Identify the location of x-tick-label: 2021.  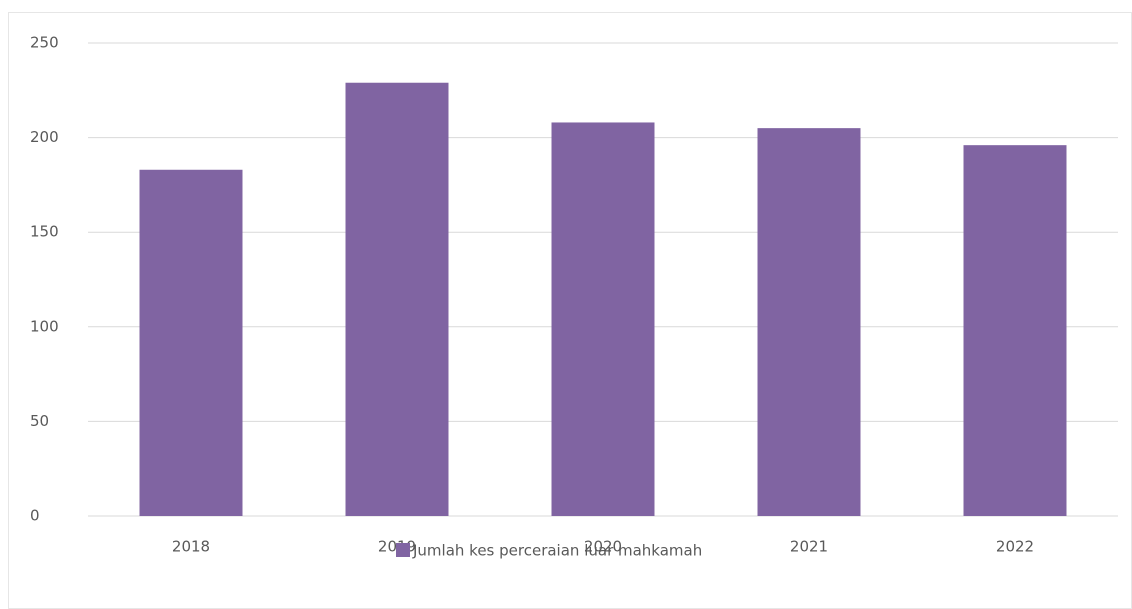
(809, 547).